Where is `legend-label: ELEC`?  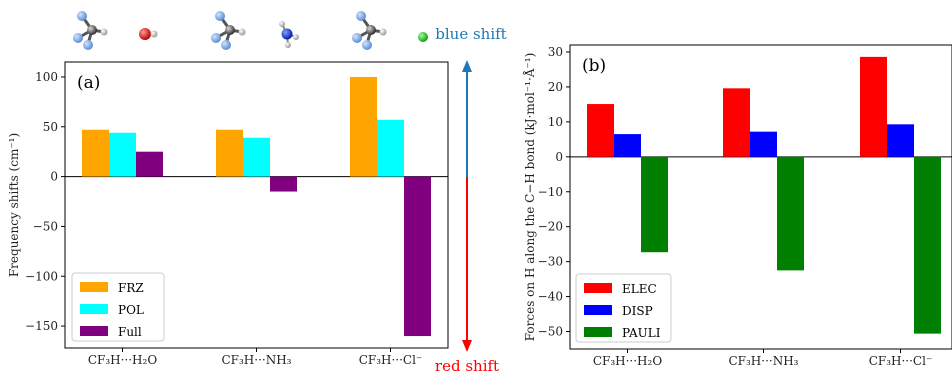
legend-label: ELEC is located at coordinates (639, 289).